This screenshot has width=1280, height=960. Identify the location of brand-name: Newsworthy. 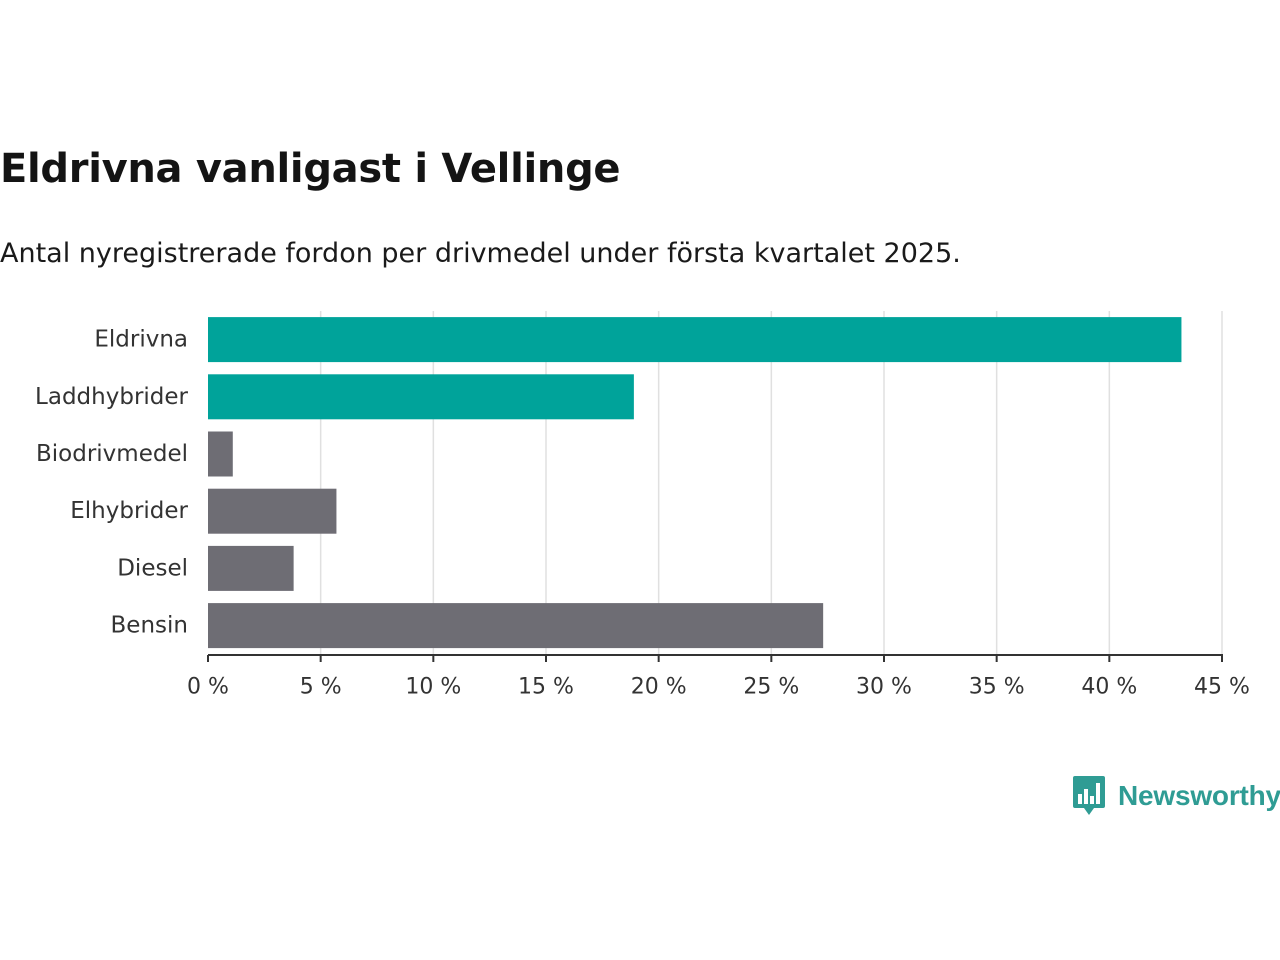
(1199, 795).